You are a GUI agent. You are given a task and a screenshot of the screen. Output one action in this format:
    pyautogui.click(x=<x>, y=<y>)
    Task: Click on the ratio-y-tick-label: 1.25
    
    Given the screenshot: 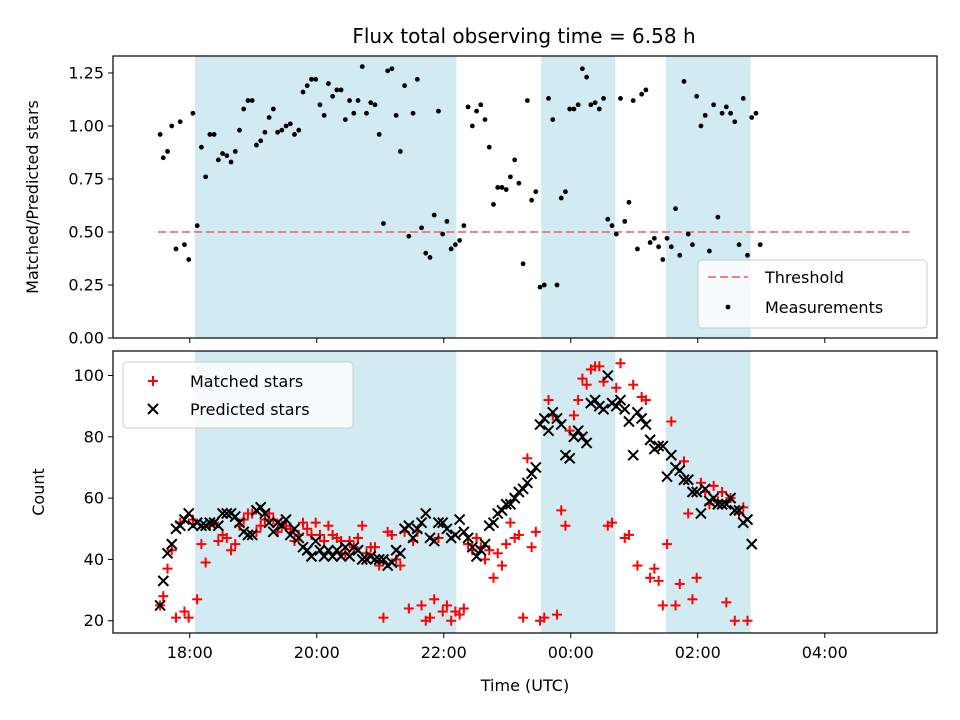 What is the action you would take?
    pyautogui.click(x=86, y=72)
    